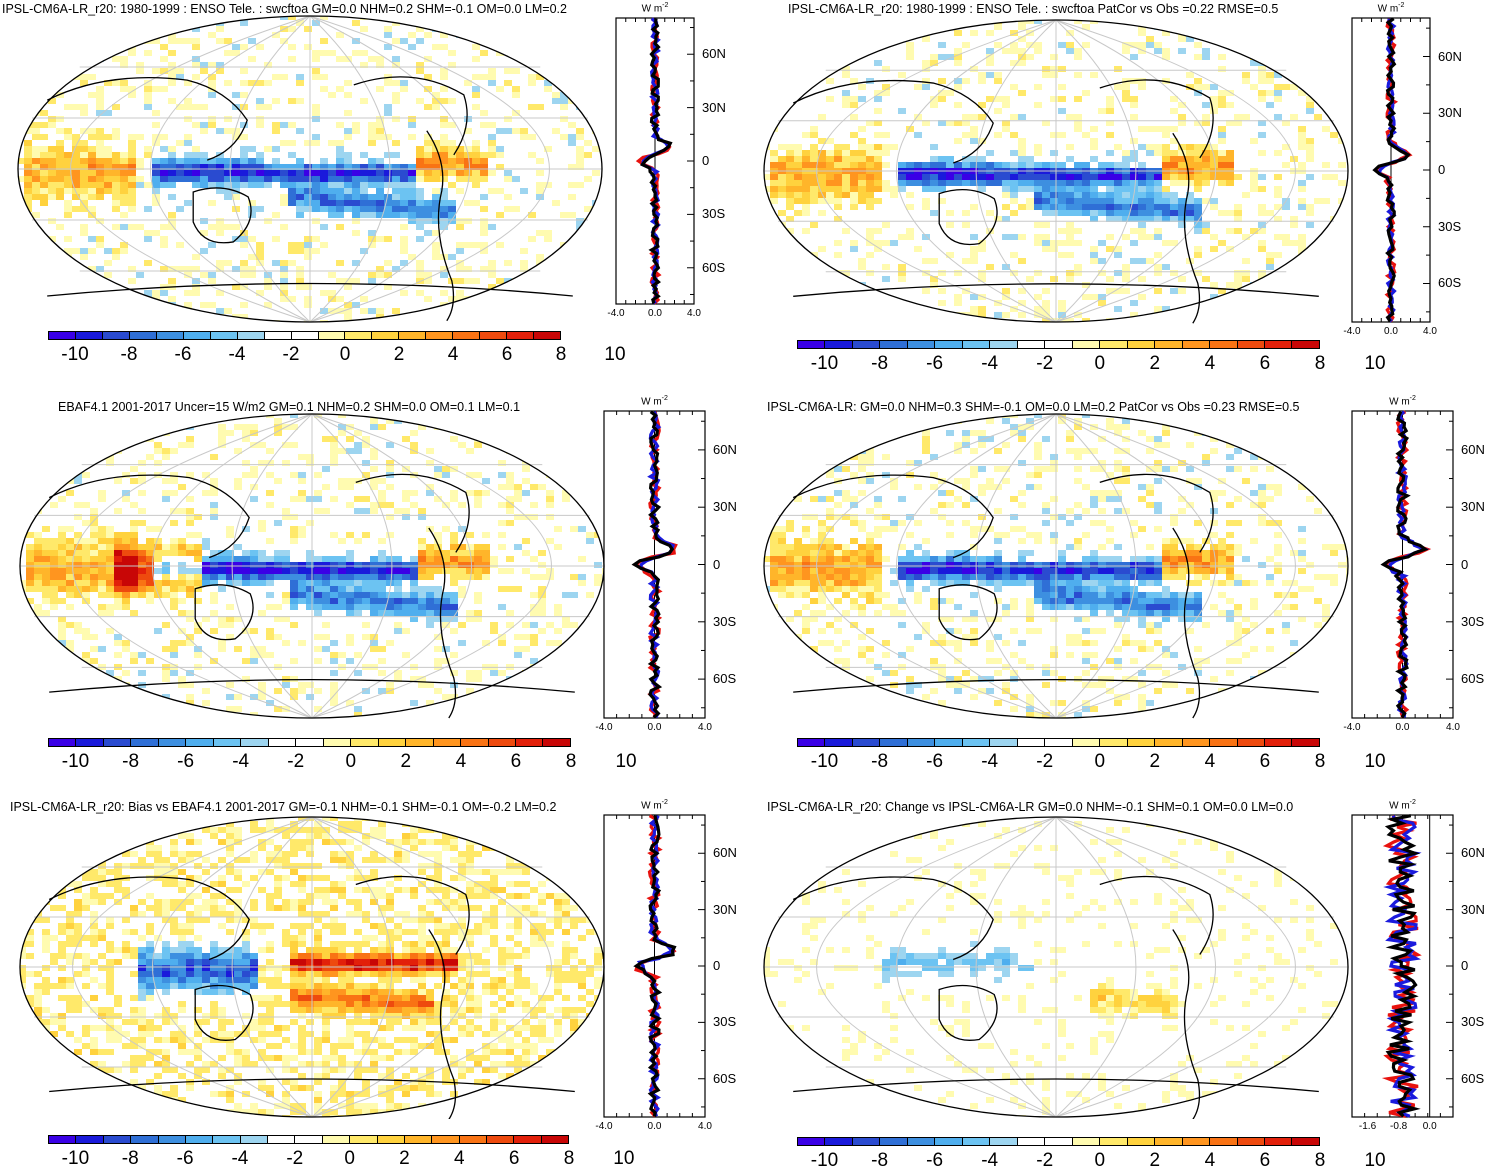 This screenshot has height=1172, width=1489. What do you see at coordinates (130, 762) in the screenshot?
I see `colorbar-label: -8` at bounding box center [130, 762].